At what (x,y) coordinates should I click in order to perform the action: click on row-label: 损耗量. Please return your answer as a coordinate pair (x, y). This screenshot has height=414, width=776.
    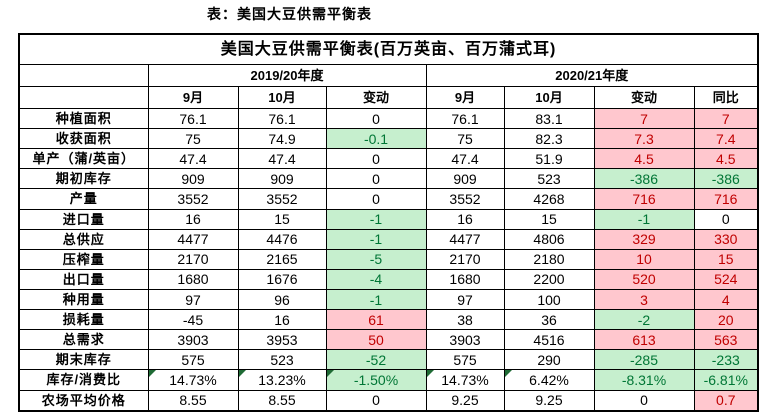
    Looking at the image, I should click on (83, 320).